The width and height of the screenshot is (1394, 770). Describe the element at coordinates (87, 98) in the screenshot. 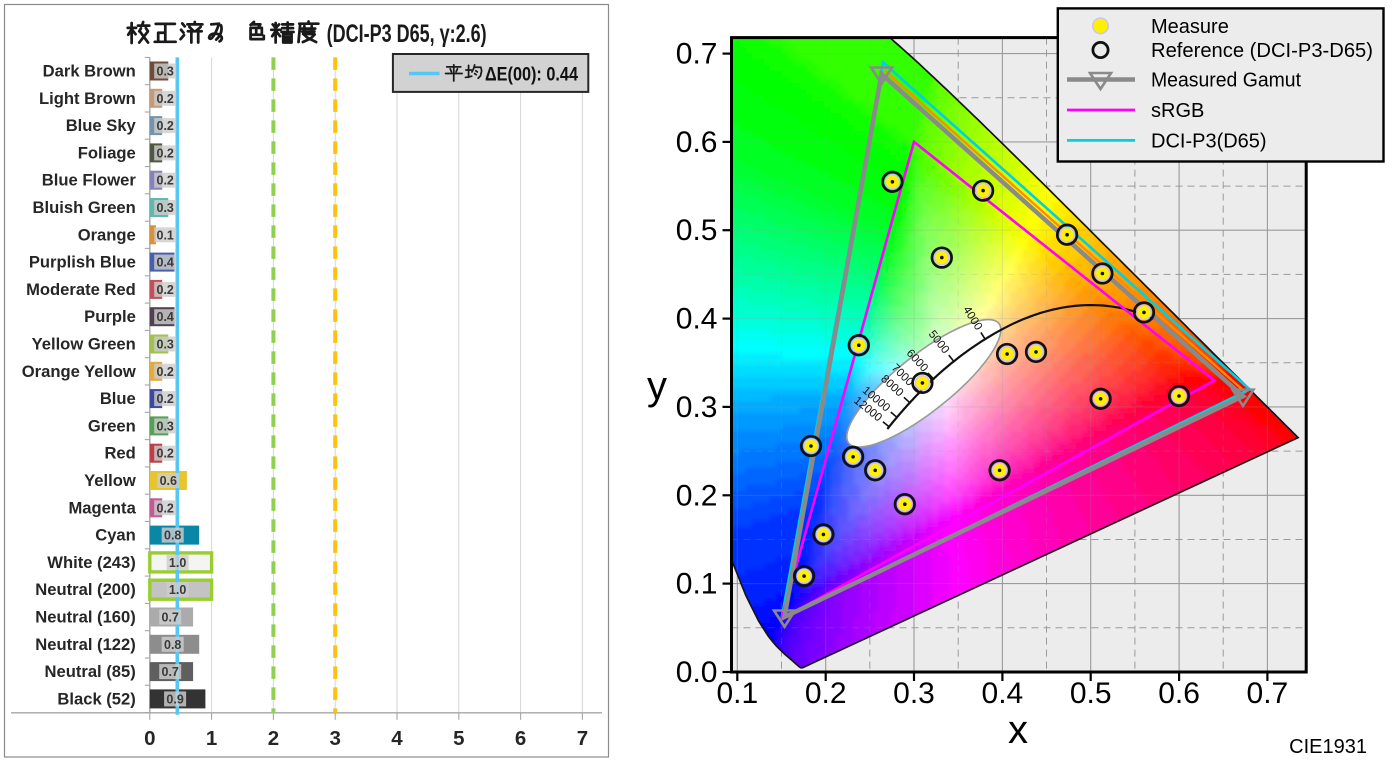

I see `svg-text: Light Brown` at that location.